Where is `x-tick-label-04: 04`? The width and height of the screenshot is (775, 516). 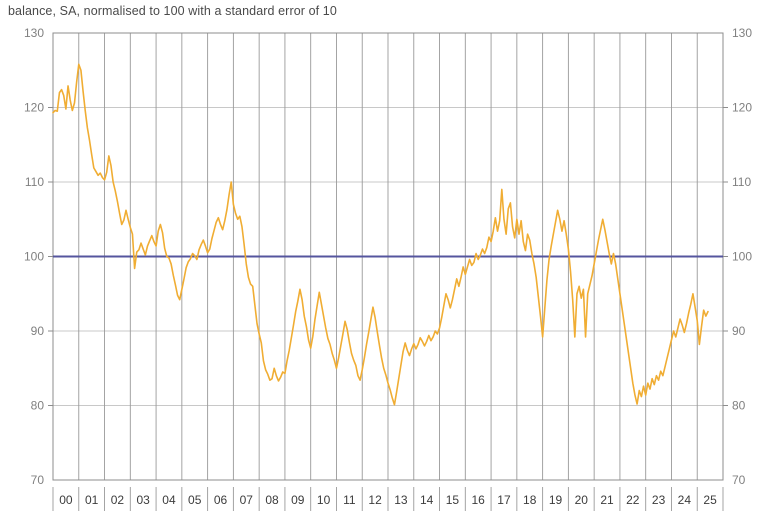 x-tick-label-04: 04 is located at coordinates (169, 500).